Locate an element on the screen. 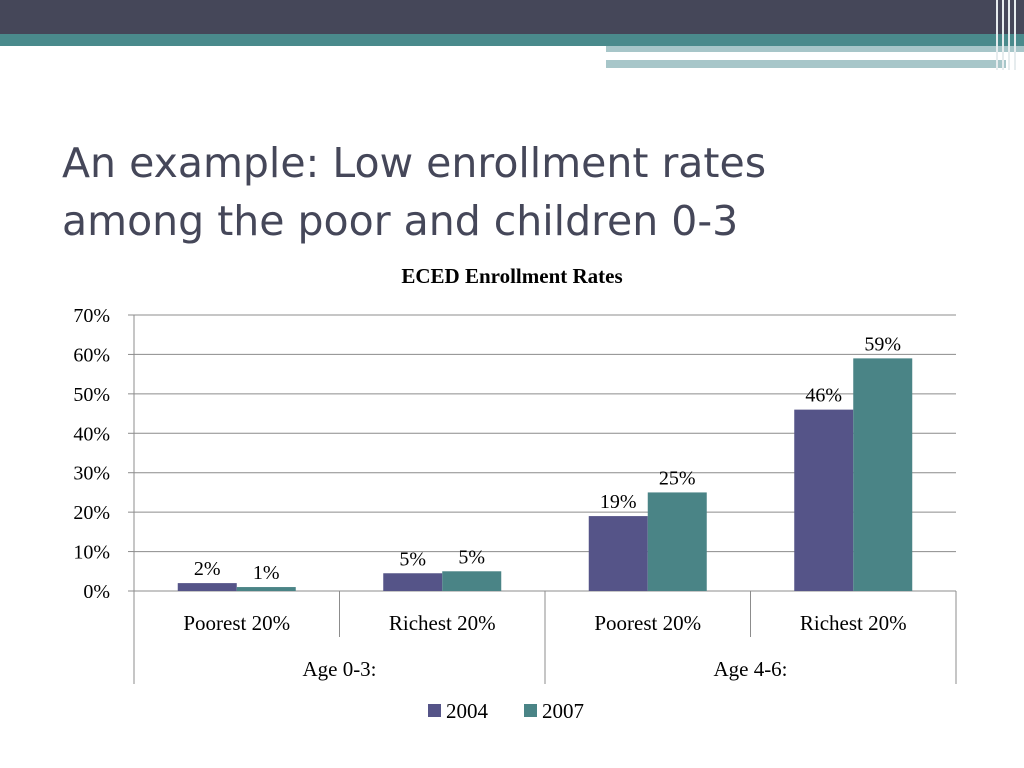 The height and width of the screenshot is (768, 1024). data-label: 1% is located at coordinates (266, 573).